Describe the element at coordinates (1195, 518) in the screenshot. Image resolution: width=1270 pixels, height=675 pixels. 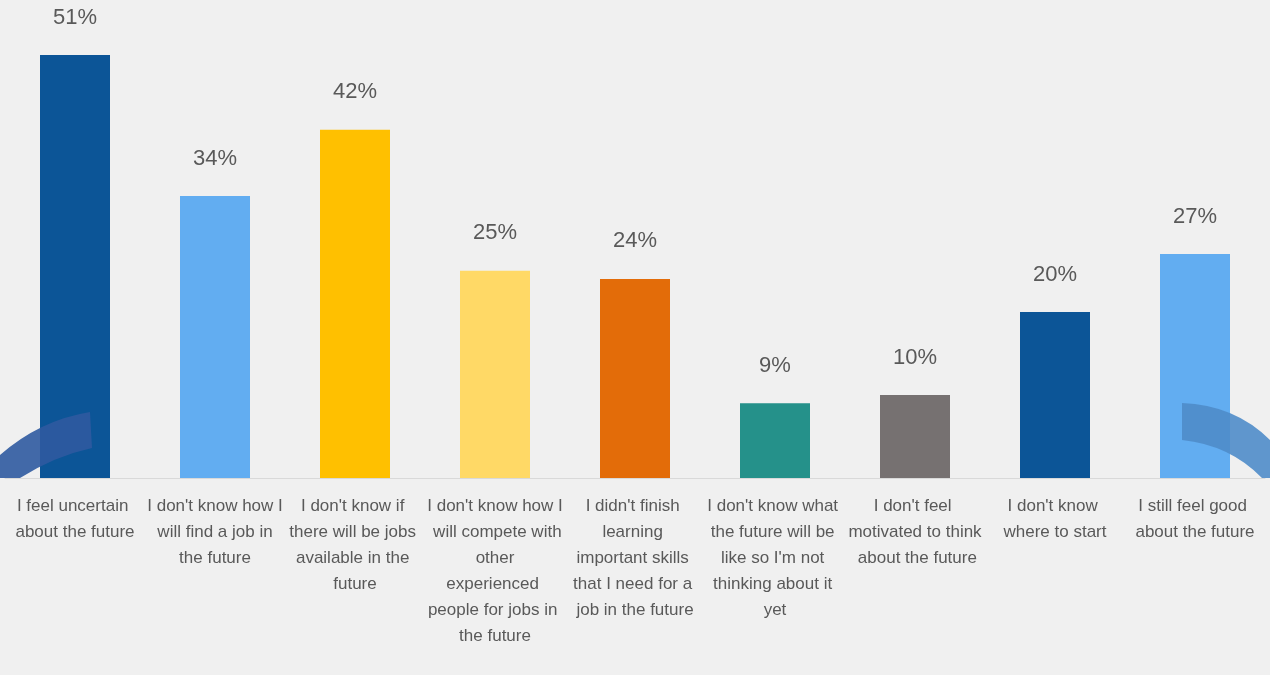
I see `x-tick-label: I still feel good about the future` at that location.